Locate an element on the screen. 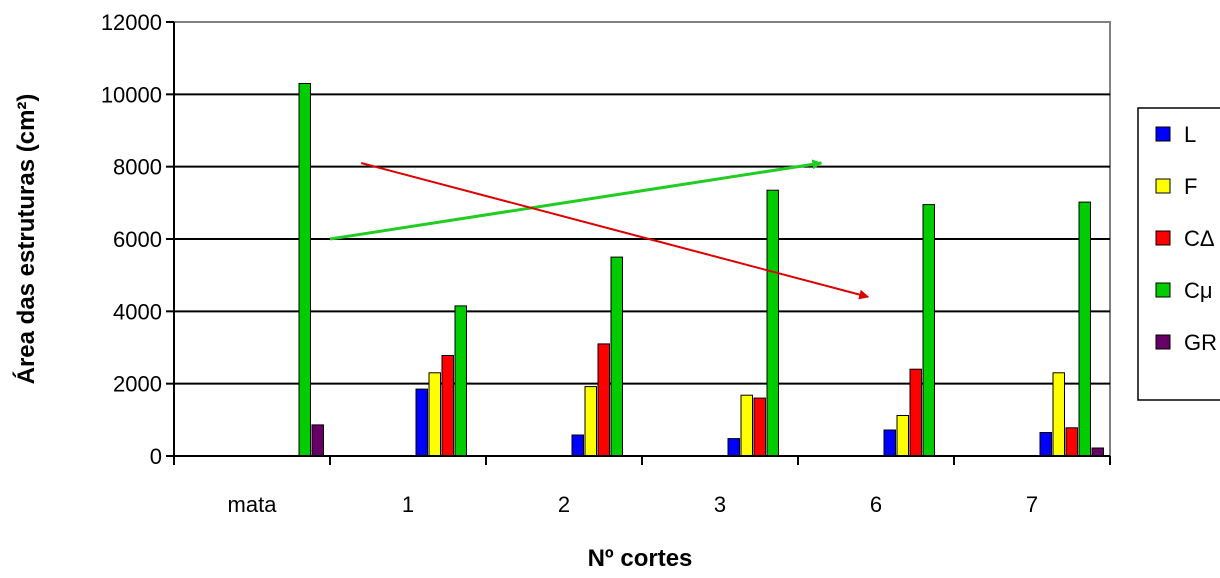  bar-Cμ-2 is located at coordinates (616, 356).